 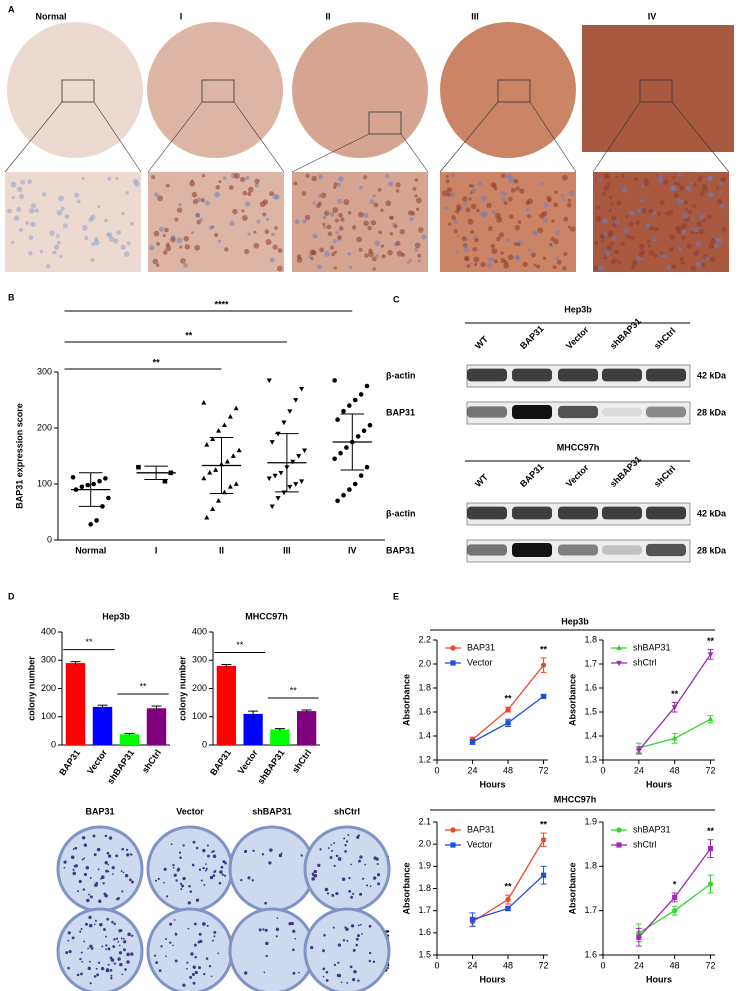 I want to click on y-tick-label: 1.4, so click(x=590, y=735).